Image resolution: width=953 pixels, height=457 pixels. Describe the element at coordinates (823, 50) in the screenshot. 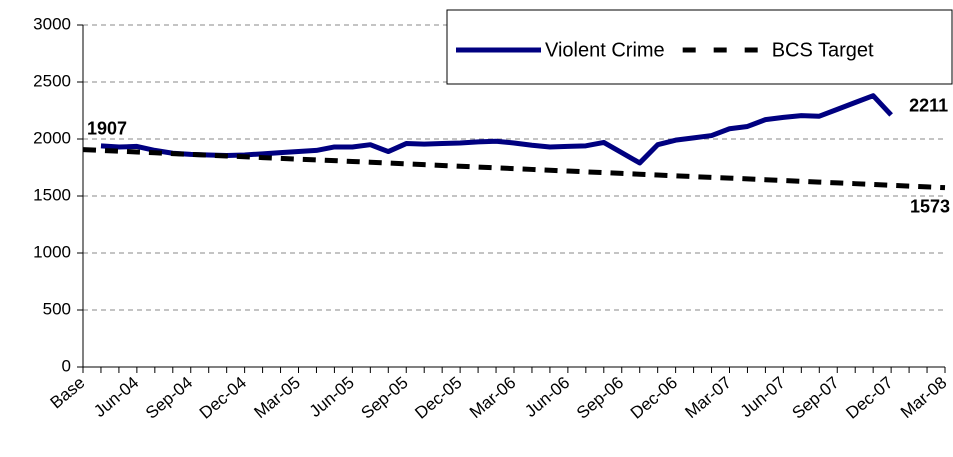

I see `legend-label: BCS Target` at that location.